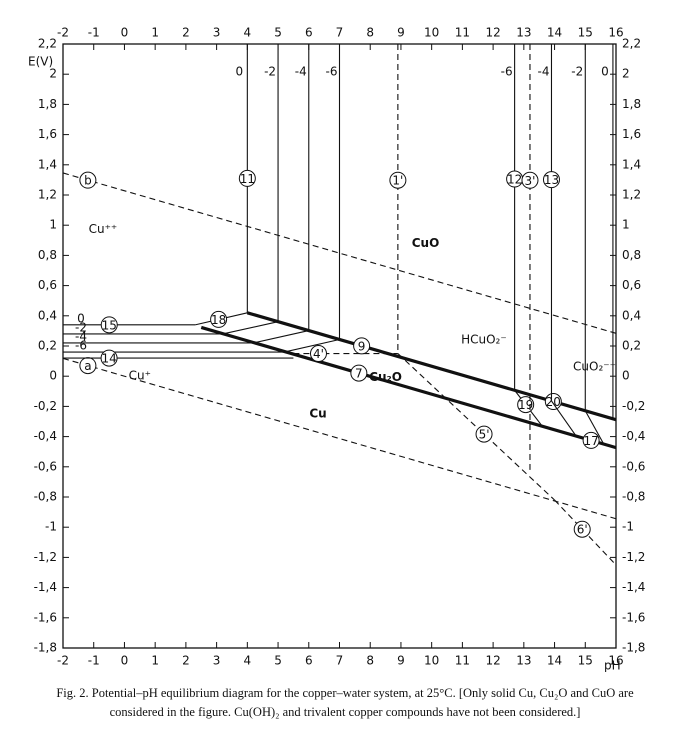  I want to click on x-tick-label: 1, so click(155, 661).